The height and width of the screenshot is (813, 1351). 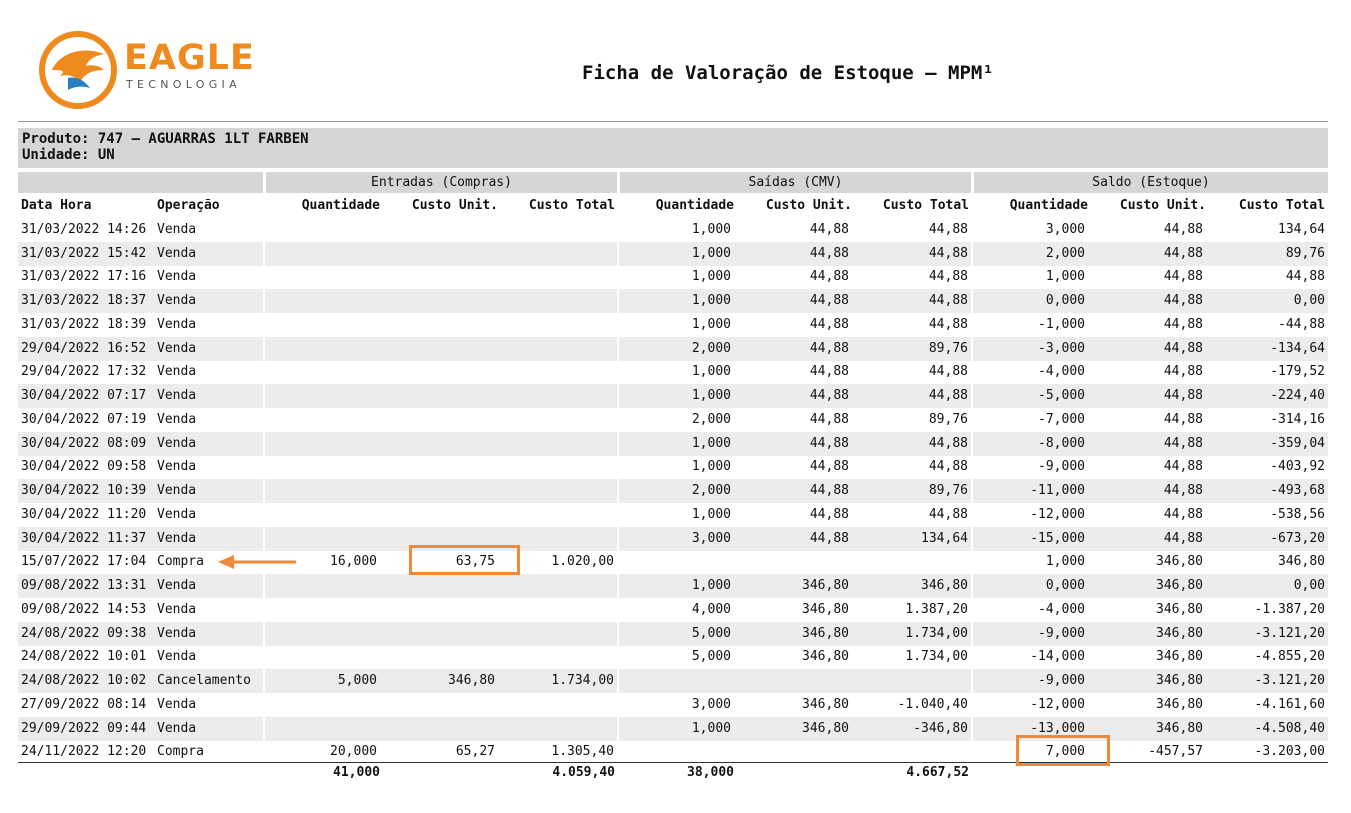 What do you see at coordinates (710, 772) in the screenshot?
I see `total-sai-quantidade: 38,000` at bounding box center [710, 772].